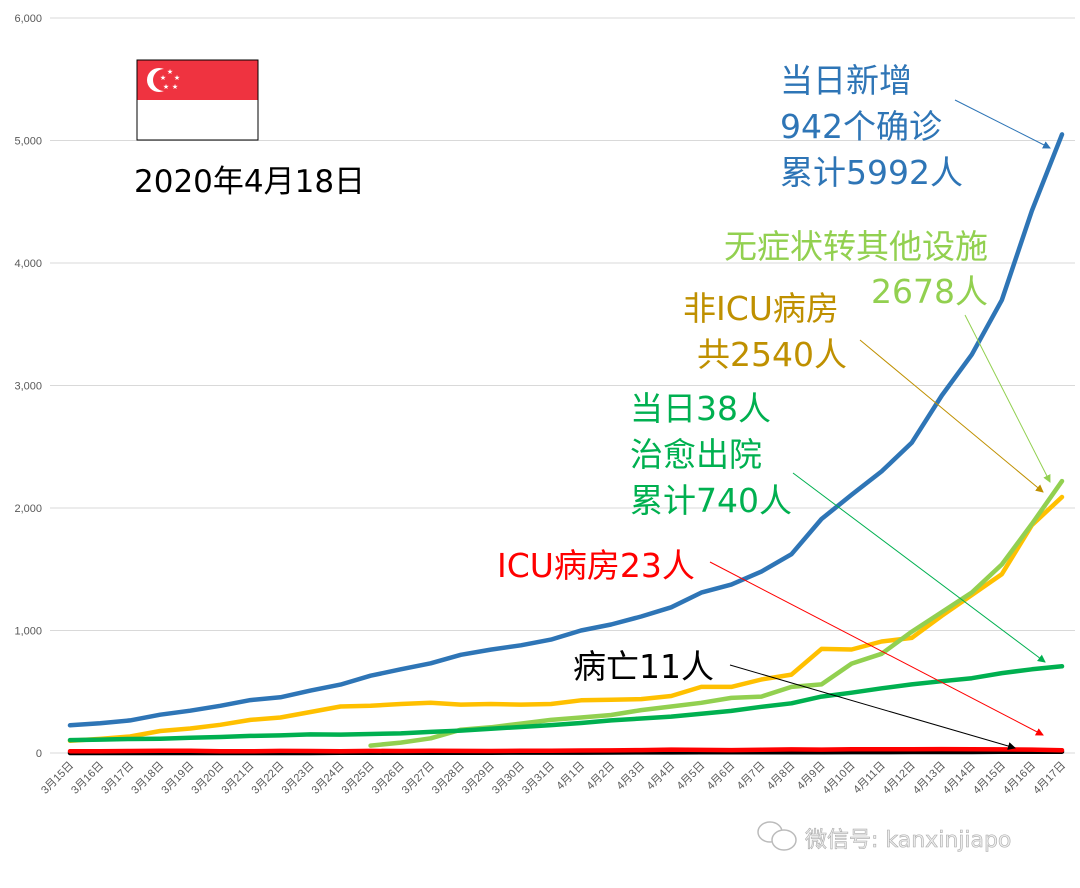 Image resolution: width=1080 pixels, height=888 pixels. Describe the element at coordinates (328, 778) in the screenshot. I see `x-tick-label: 3月24日` at that location.